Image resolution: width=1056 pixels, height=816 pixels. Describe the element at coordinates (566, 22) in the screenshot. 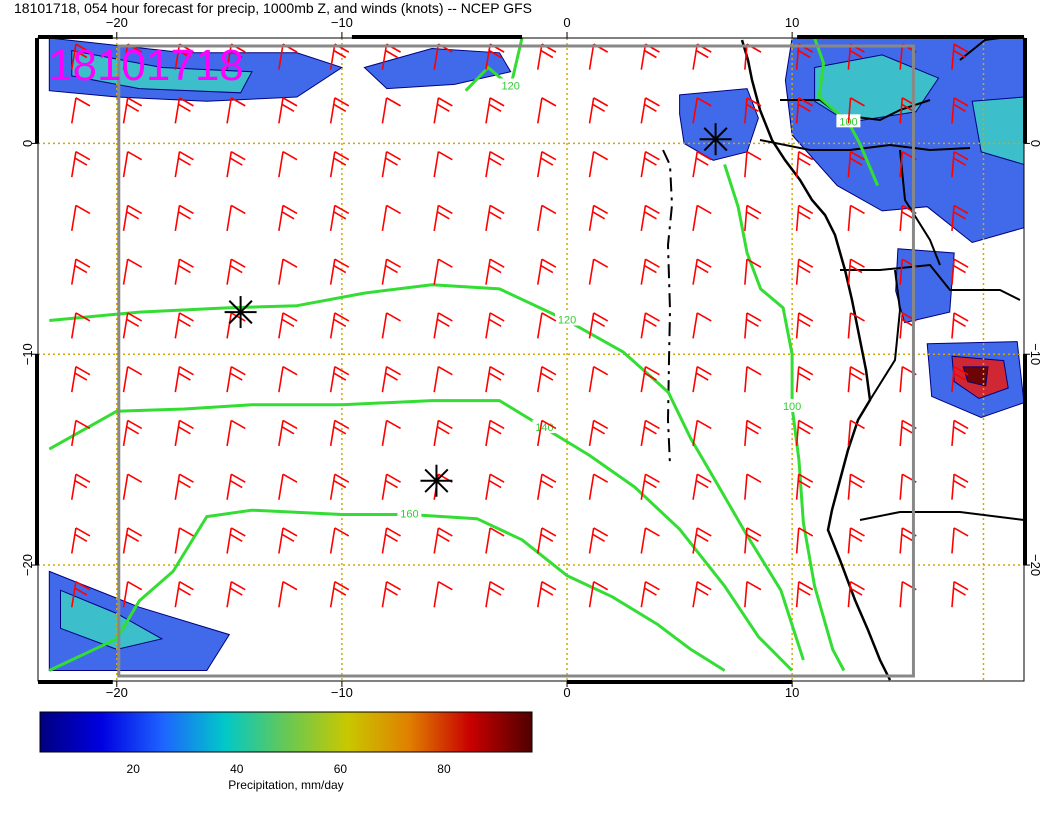

I see `lon-tick-label-top: 0` at that location.